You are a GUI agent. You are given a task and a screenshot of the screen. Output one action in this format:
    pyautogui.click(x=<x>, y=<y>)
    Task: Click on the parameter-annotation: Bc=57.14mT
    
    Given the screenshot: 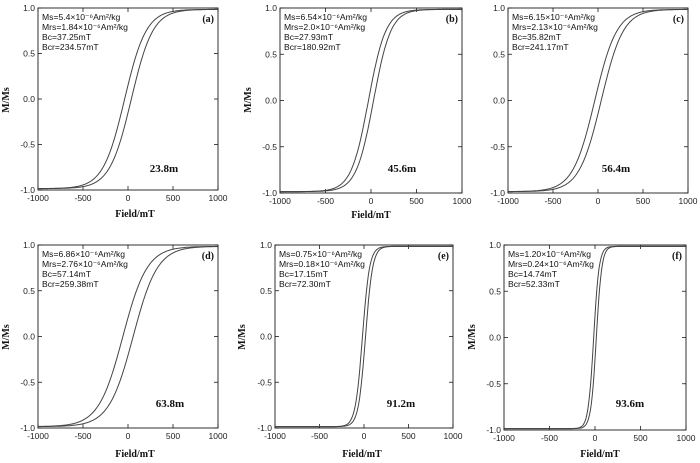 What is the action you would take?
    pyautogui.click(x=67, y=274)
    